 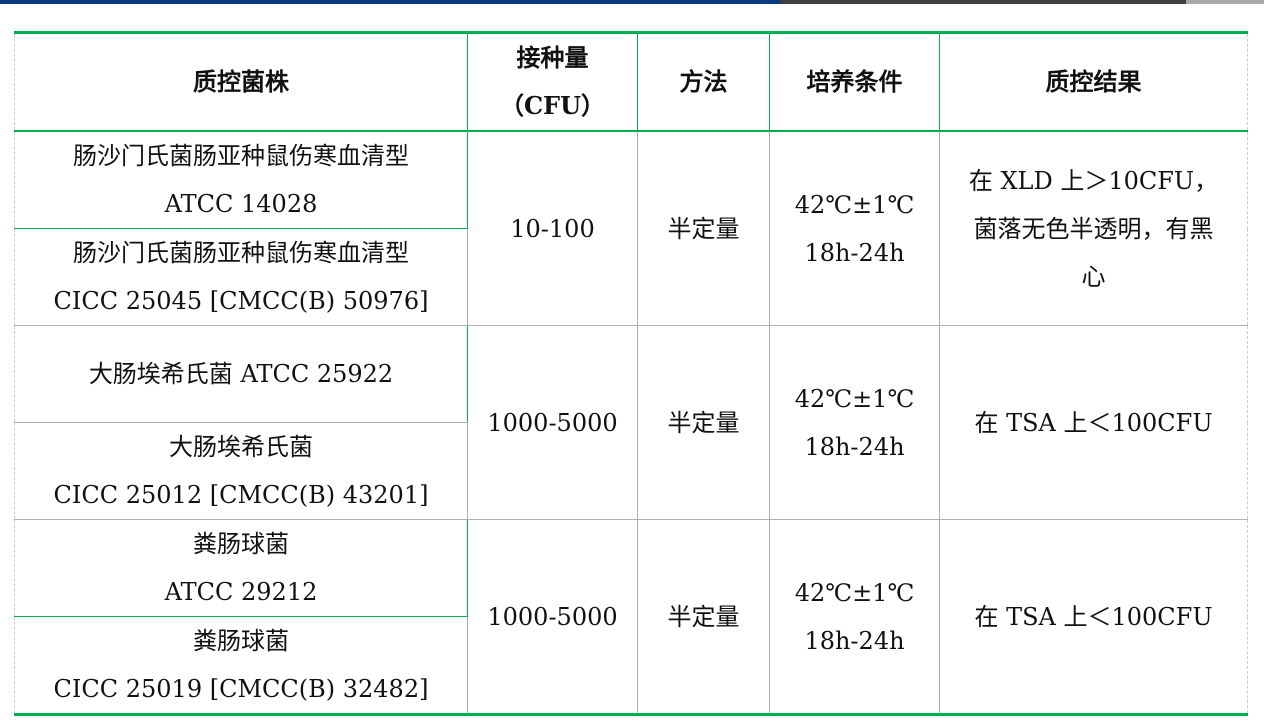 I want to click on topbar-light-segment, so click(x=1225, y=2).